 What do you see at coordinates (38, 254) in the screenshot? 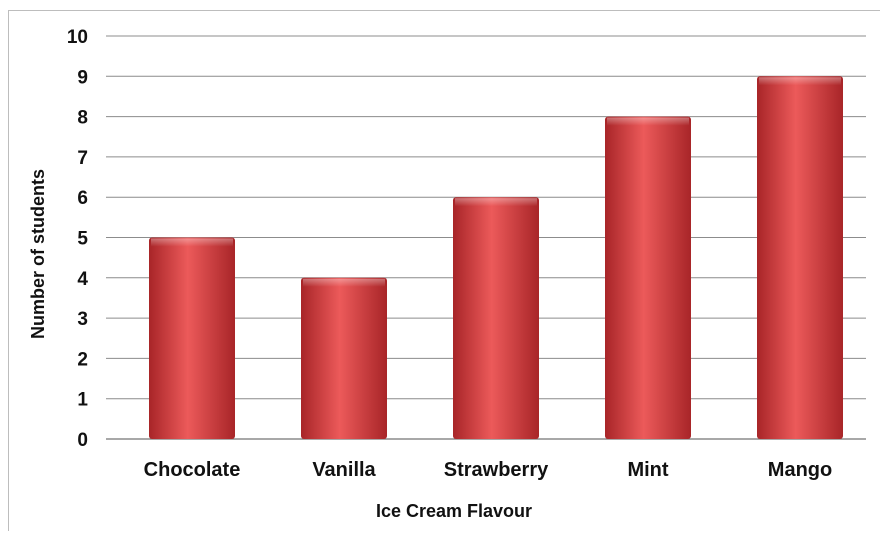
I see `y-axis-title: Number of students` at bounding box center [38, 254].